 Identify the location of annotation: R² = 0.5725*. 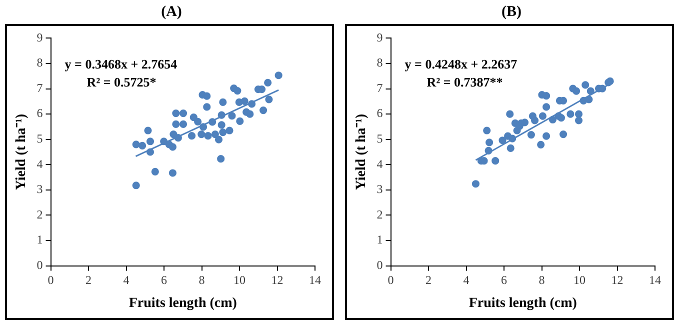
(121, 82).